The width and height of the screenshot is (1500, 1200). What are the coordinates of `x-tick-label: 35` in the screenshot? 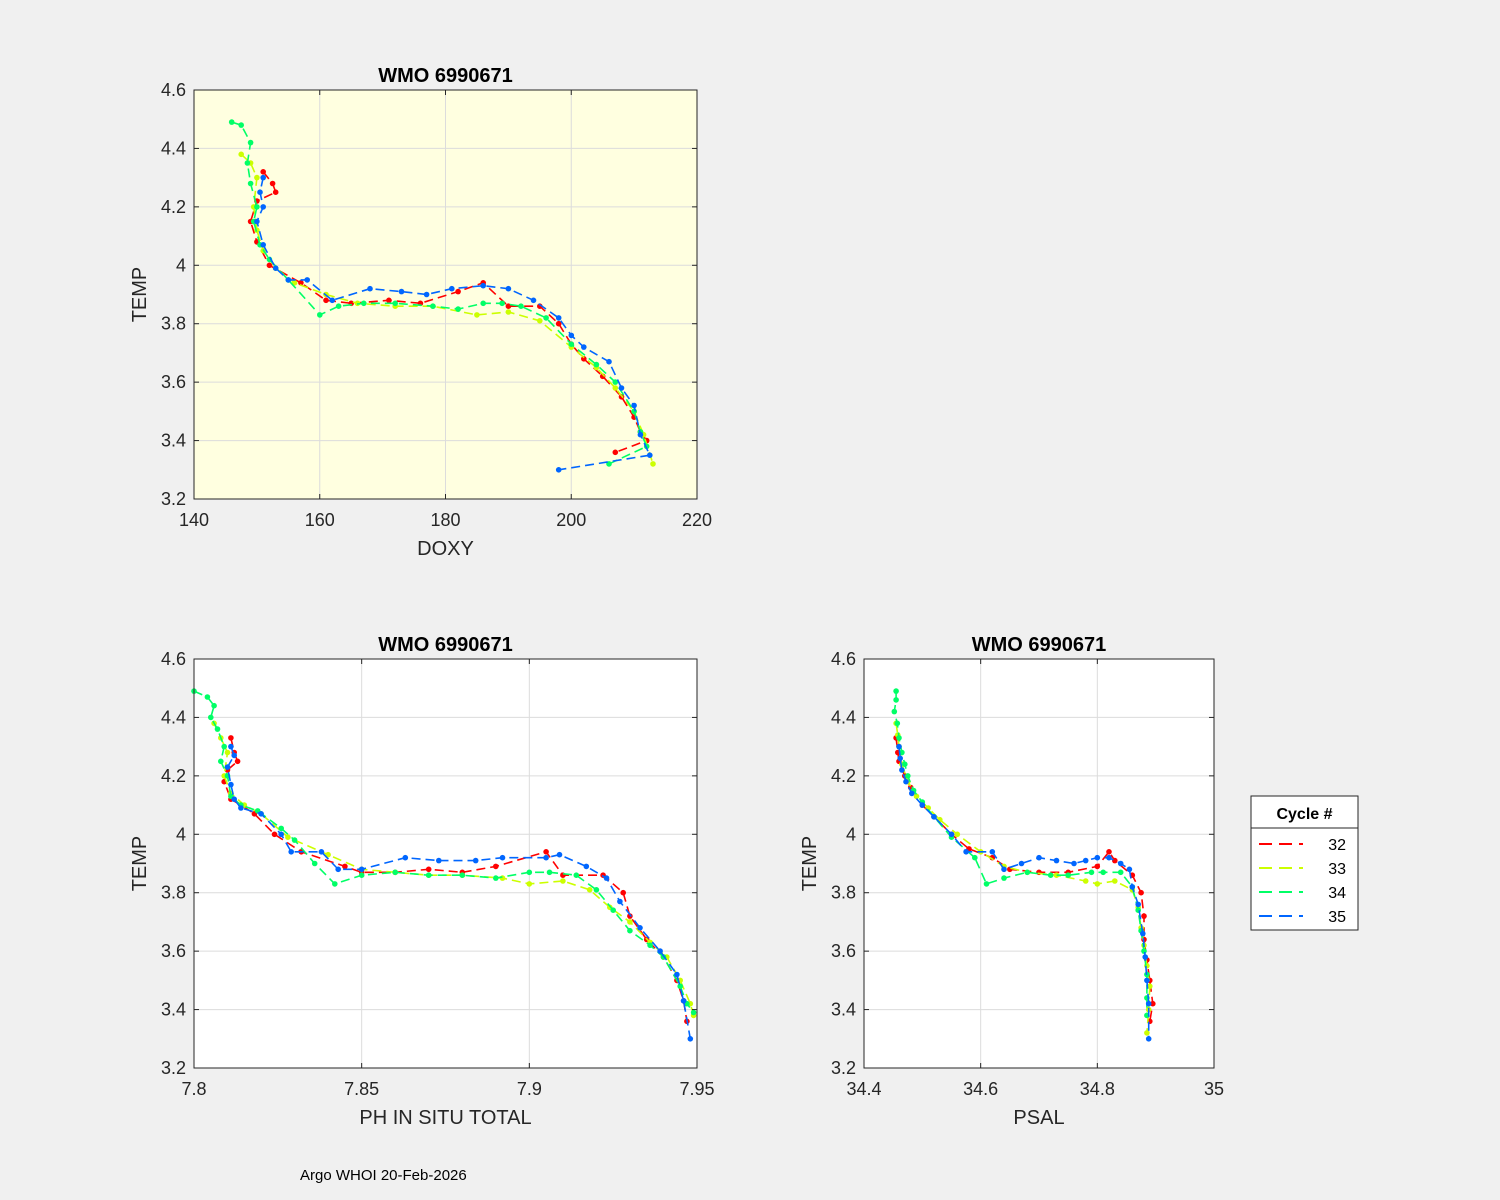 It's located at (1214, 1089).